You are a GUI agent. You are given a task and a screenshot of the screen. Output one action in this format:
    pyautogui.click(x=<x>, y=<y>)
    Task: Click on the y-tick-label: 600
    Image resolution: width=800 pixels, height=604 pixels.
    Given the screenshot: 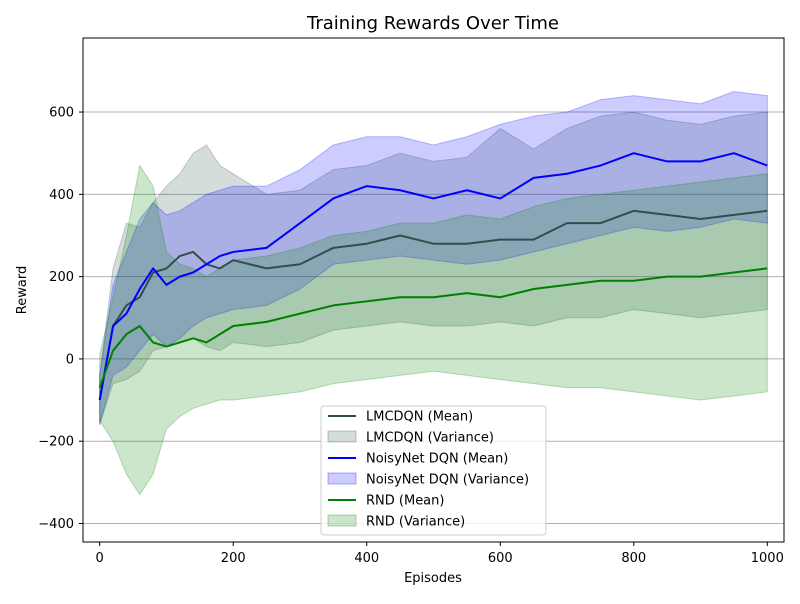 What is the action you would take?
    pyautogui.click(x=61, y=113)
    